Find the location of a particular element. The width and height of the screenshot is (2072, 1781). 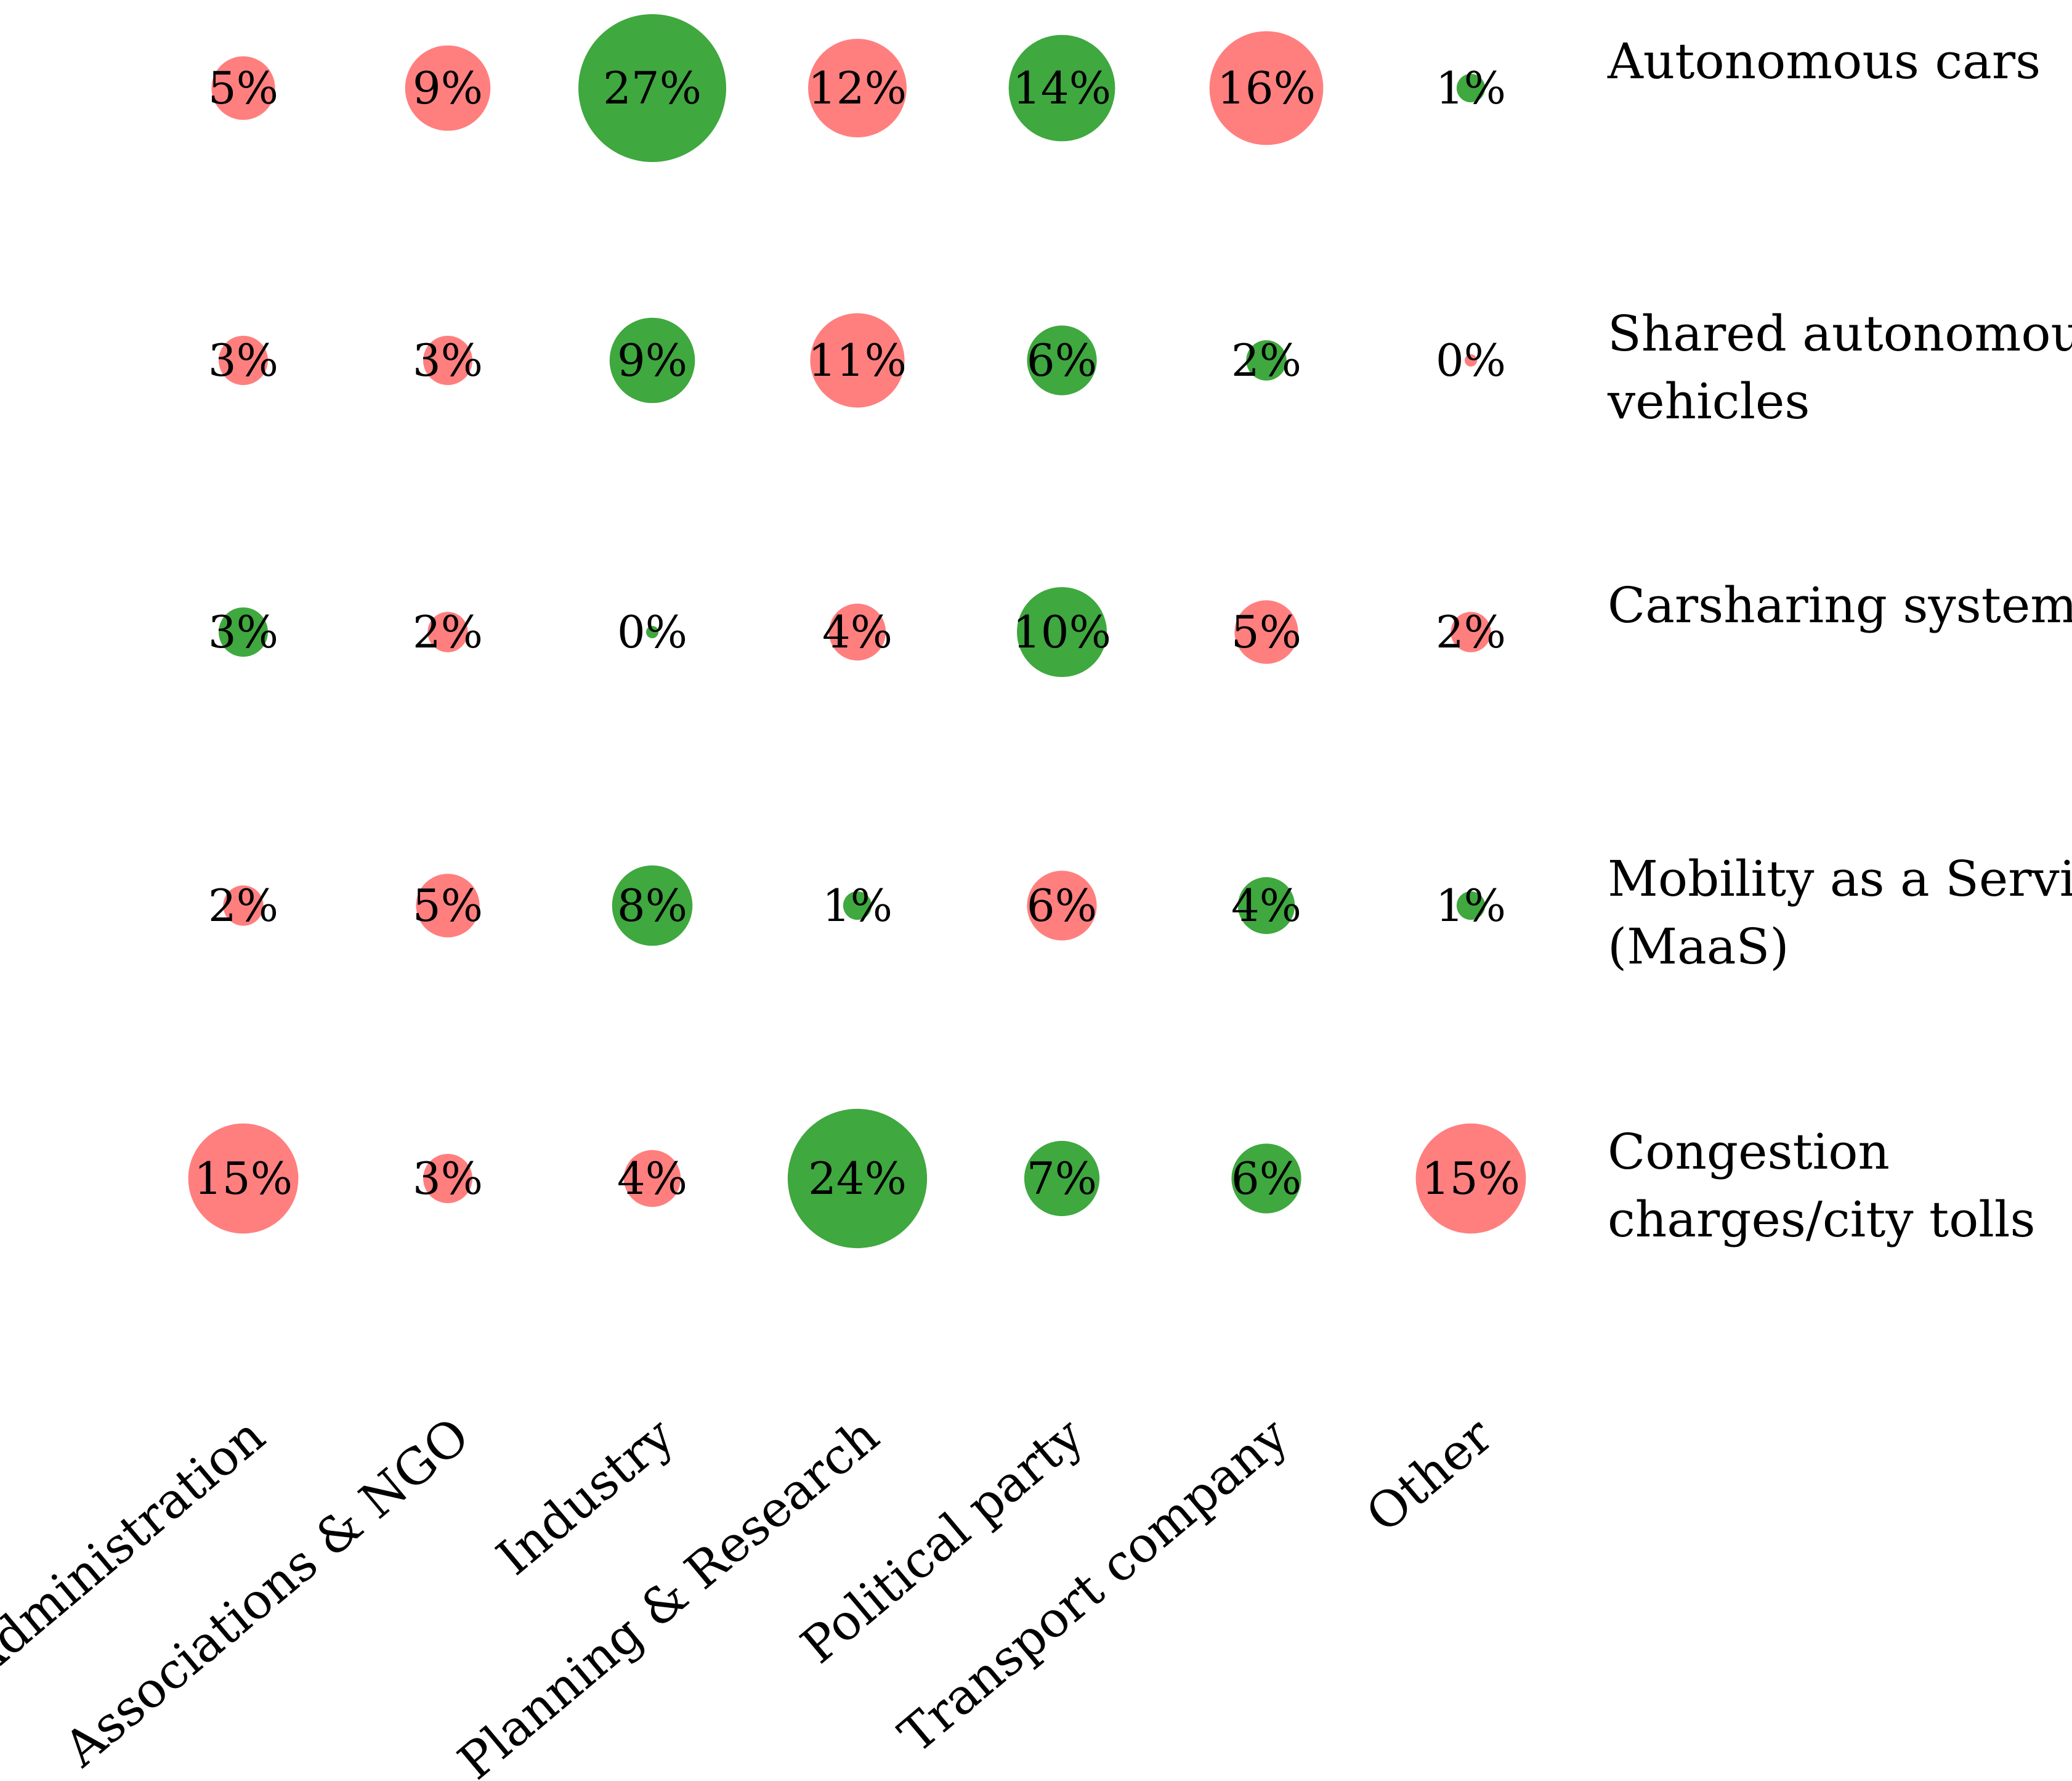

value-label: 11% is located at coordinates (857, 360).